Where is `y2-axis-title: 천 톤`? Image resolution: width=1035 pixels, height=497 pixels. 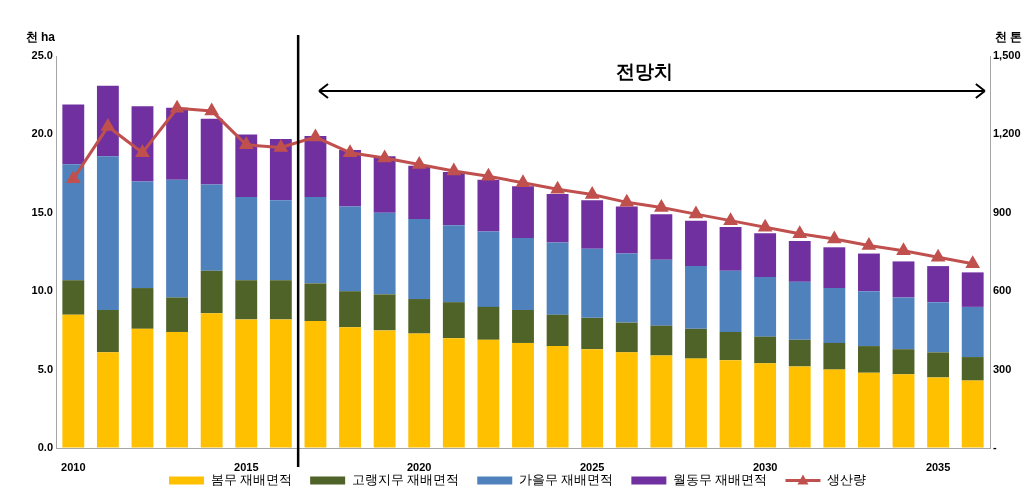
y2-axis-title: 천 톤 is located at coordinates (1009, 37).